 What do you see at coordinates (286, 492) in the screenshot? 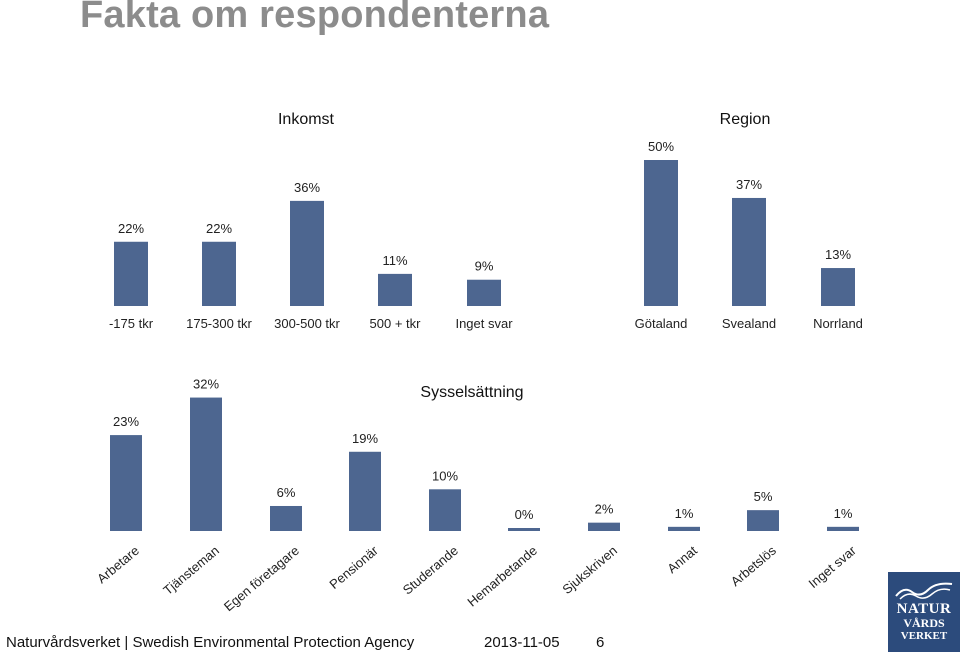
I see `data-label-sysselsattning-egen-foretagare: 6%` at bounding box center [286, 492].